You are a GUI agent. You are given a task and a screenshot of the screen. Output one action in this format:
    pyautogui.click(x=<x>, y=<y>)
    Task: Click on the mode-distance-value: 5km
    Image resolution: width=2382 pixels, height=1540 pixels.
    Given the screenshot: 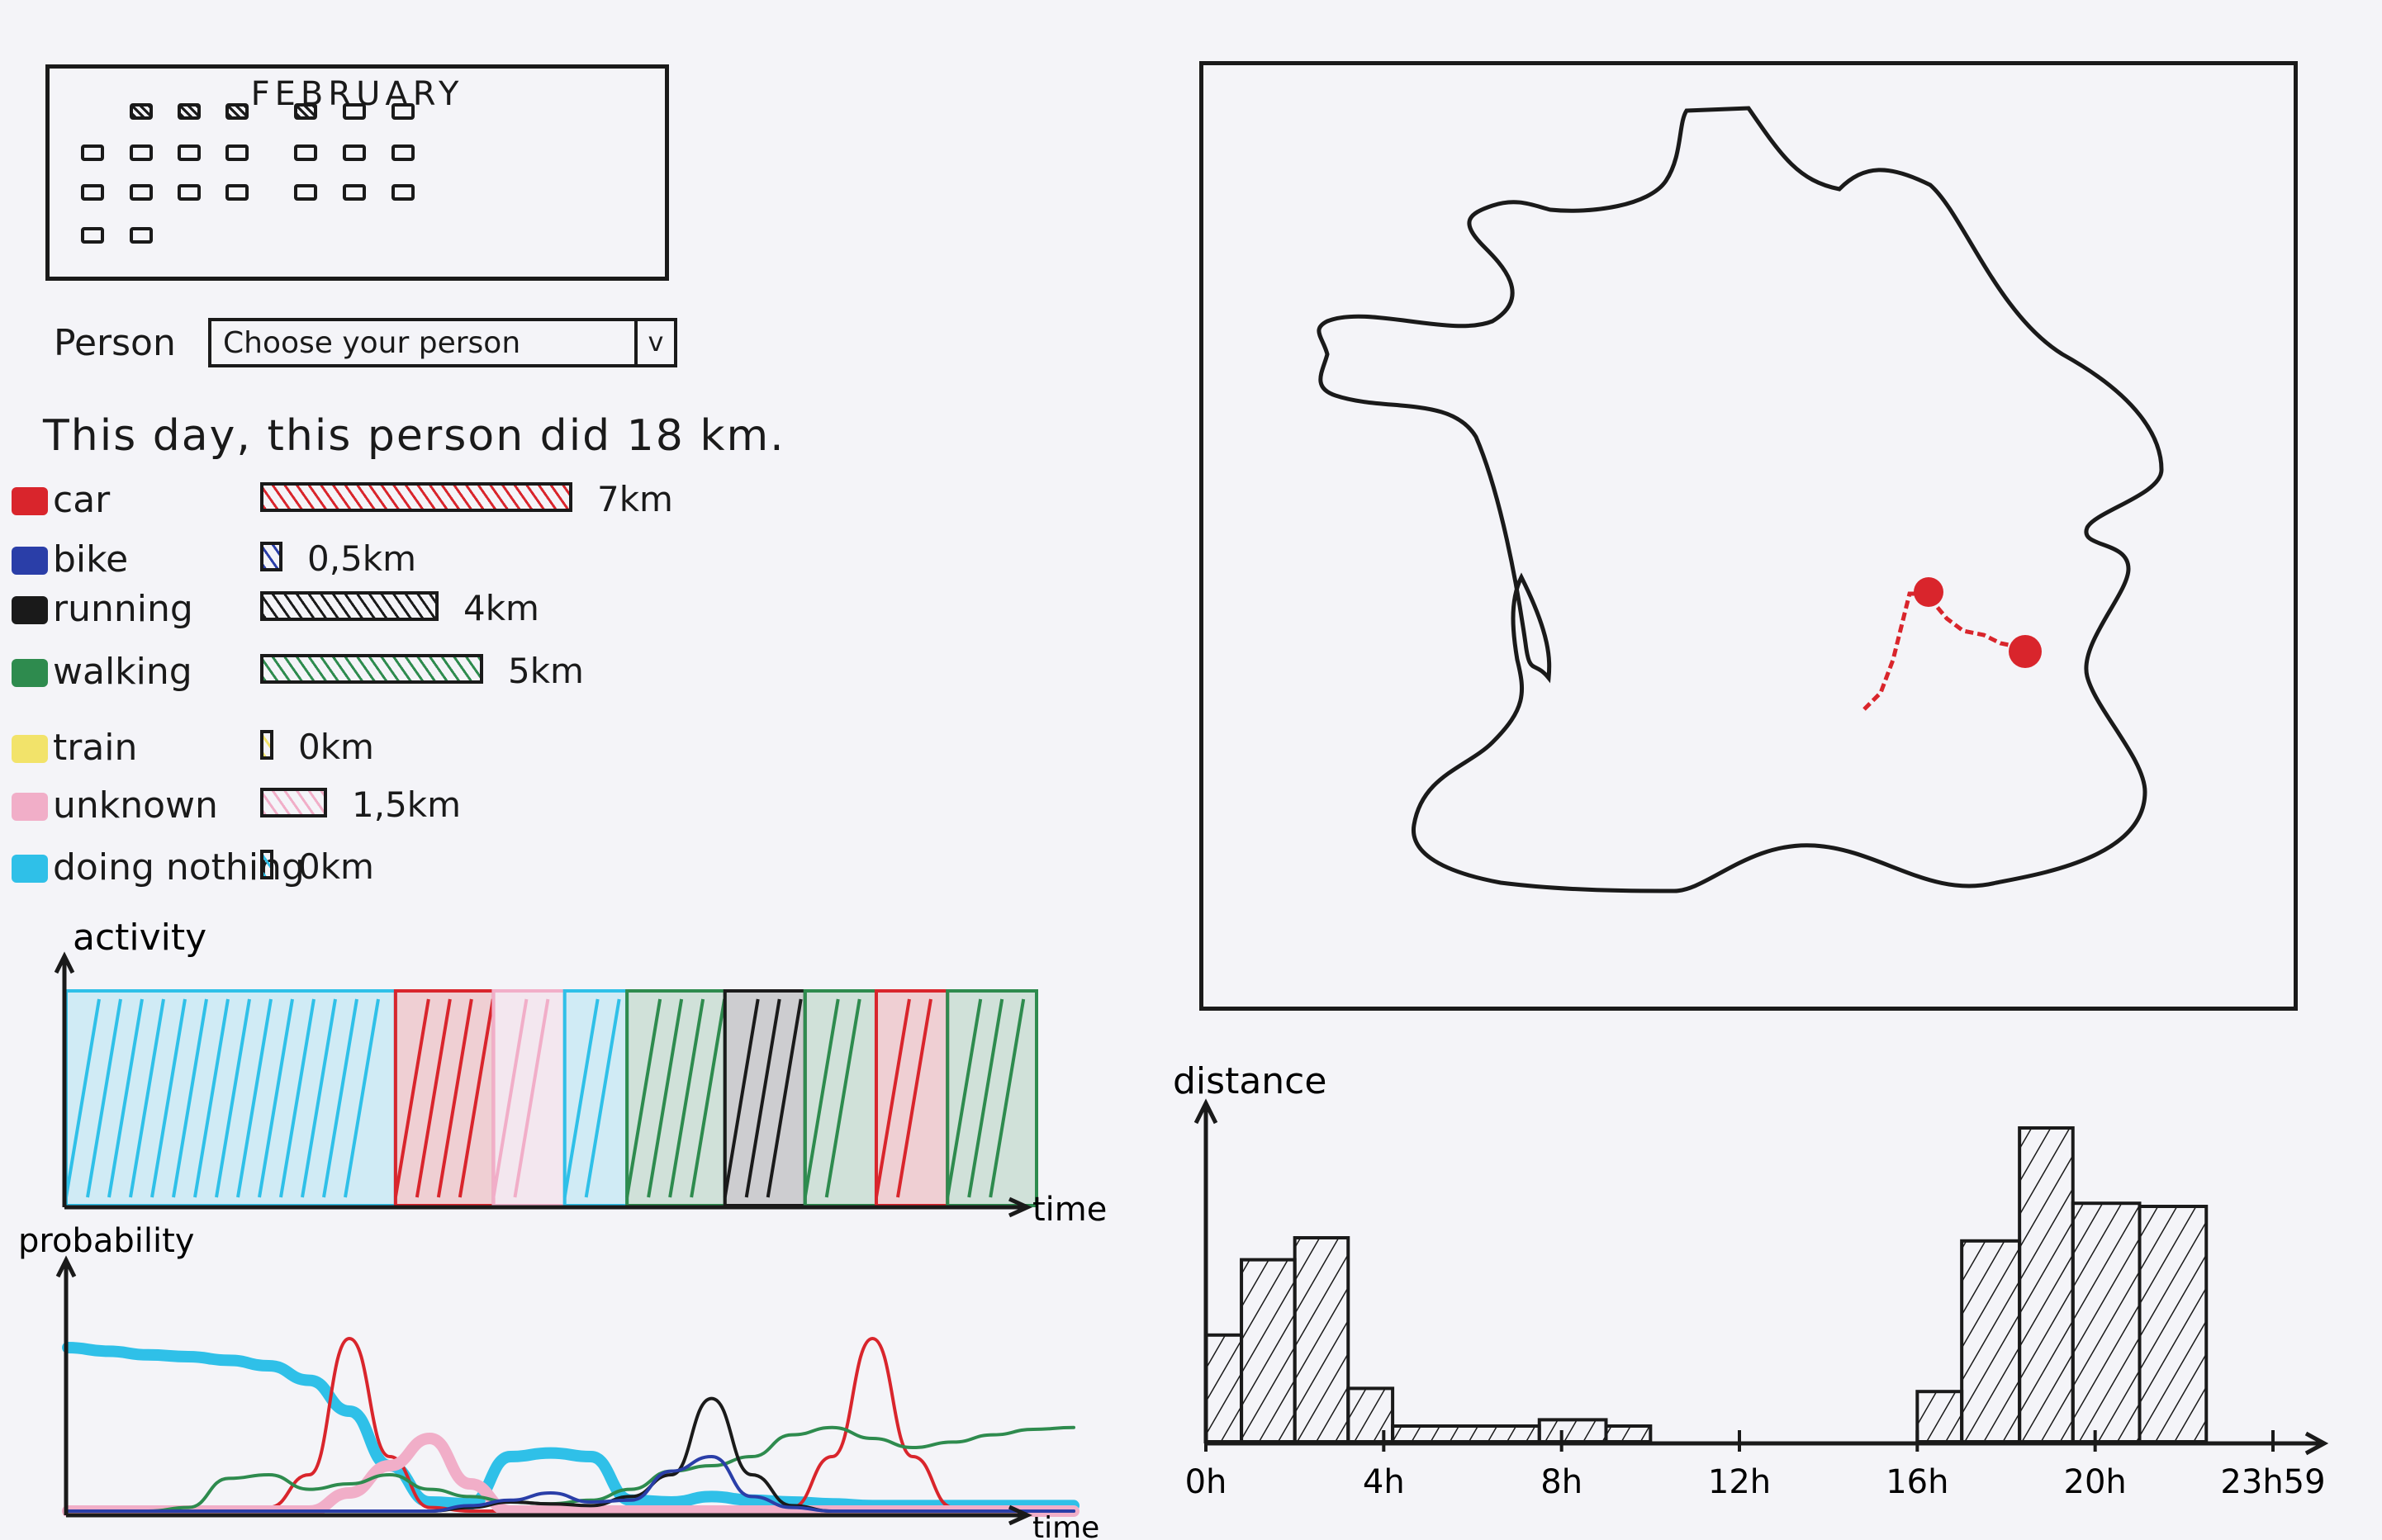 What is the action you would take?
    pyautogui.click(x=546, y=671)
    